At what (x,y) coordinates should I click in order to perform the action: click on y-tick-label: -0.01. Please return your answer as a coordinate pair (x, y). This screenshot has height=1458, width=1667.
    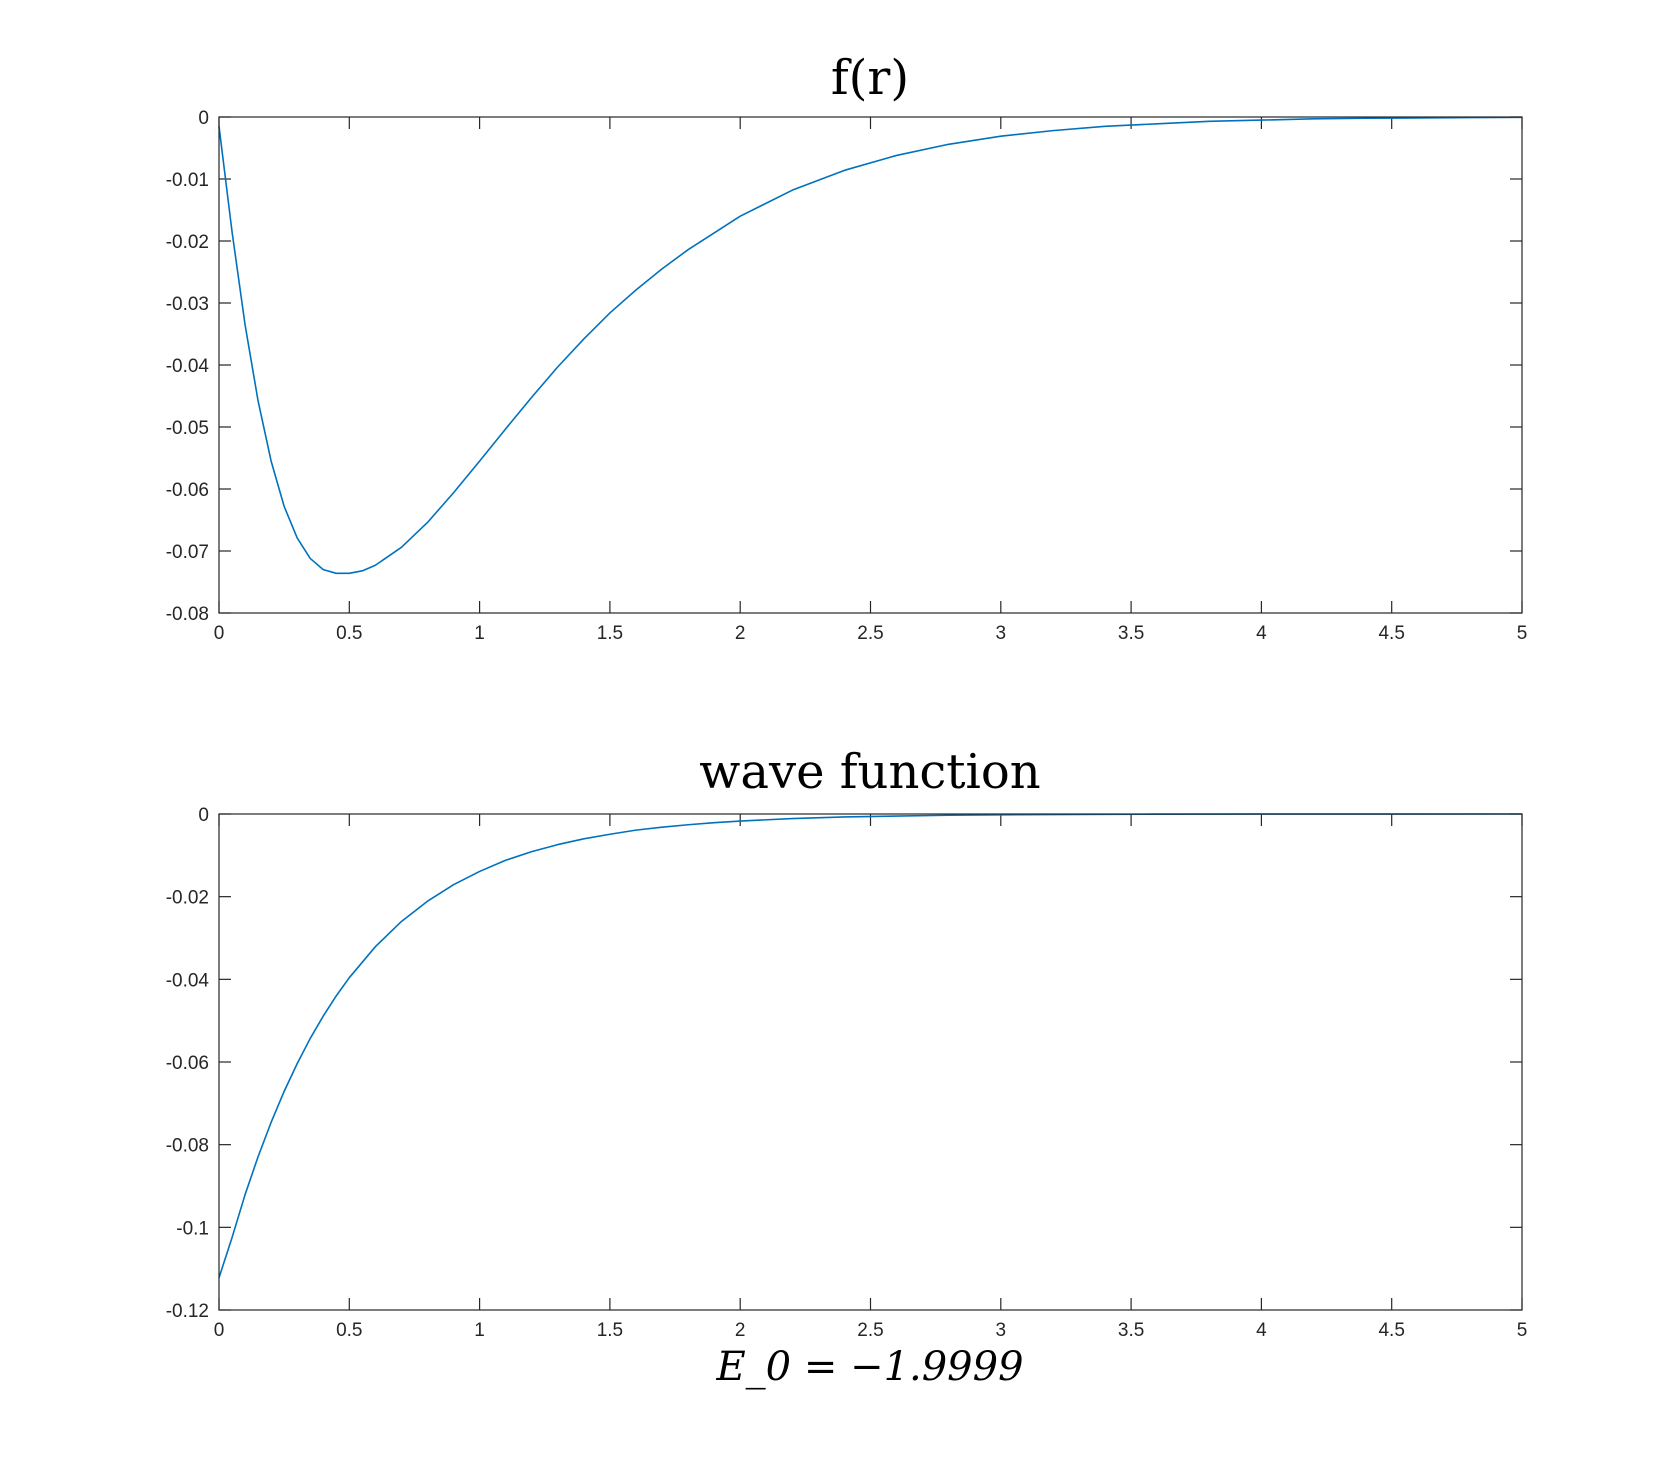
    Looking at the image, I should click on (187, 180).